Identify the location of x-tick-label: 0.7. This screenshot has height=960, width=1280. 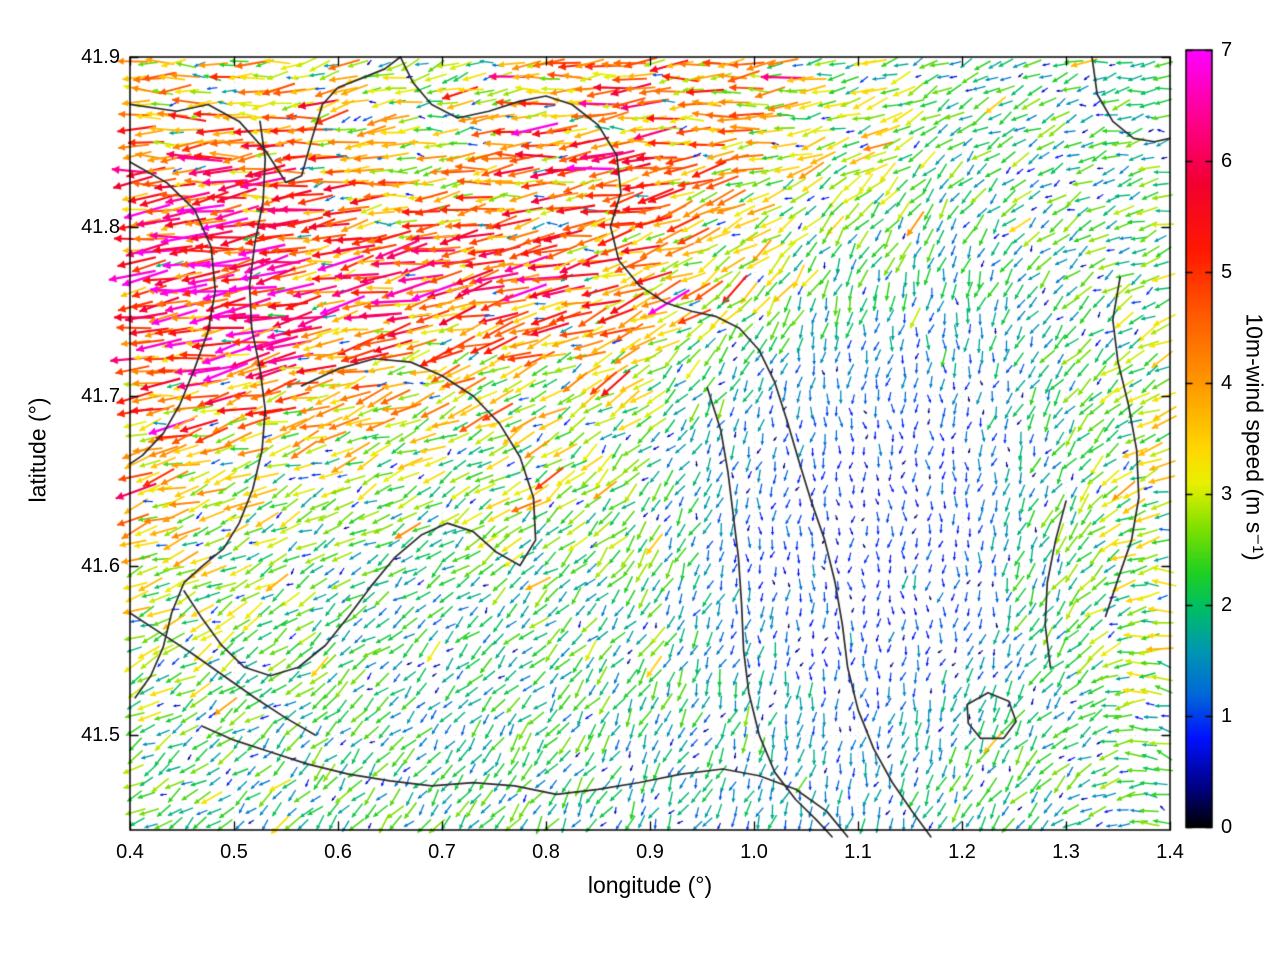
(442, 852).